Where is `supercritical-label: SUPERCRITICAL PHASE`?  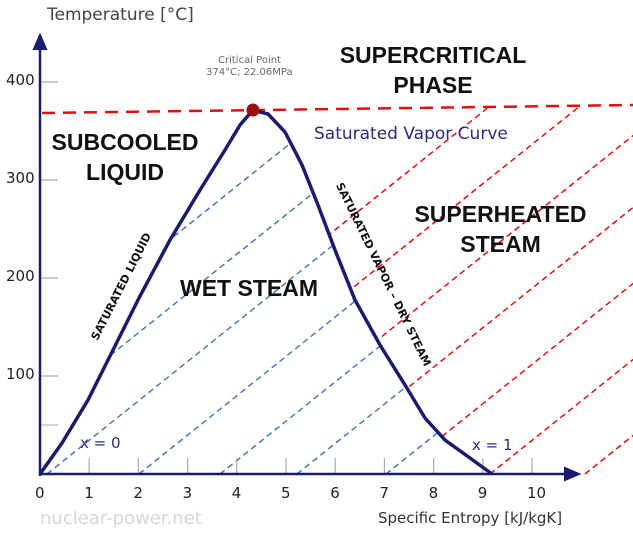
supercritical-label: SUPERCRITICAL PHASE is located at coordinates (433, 70).